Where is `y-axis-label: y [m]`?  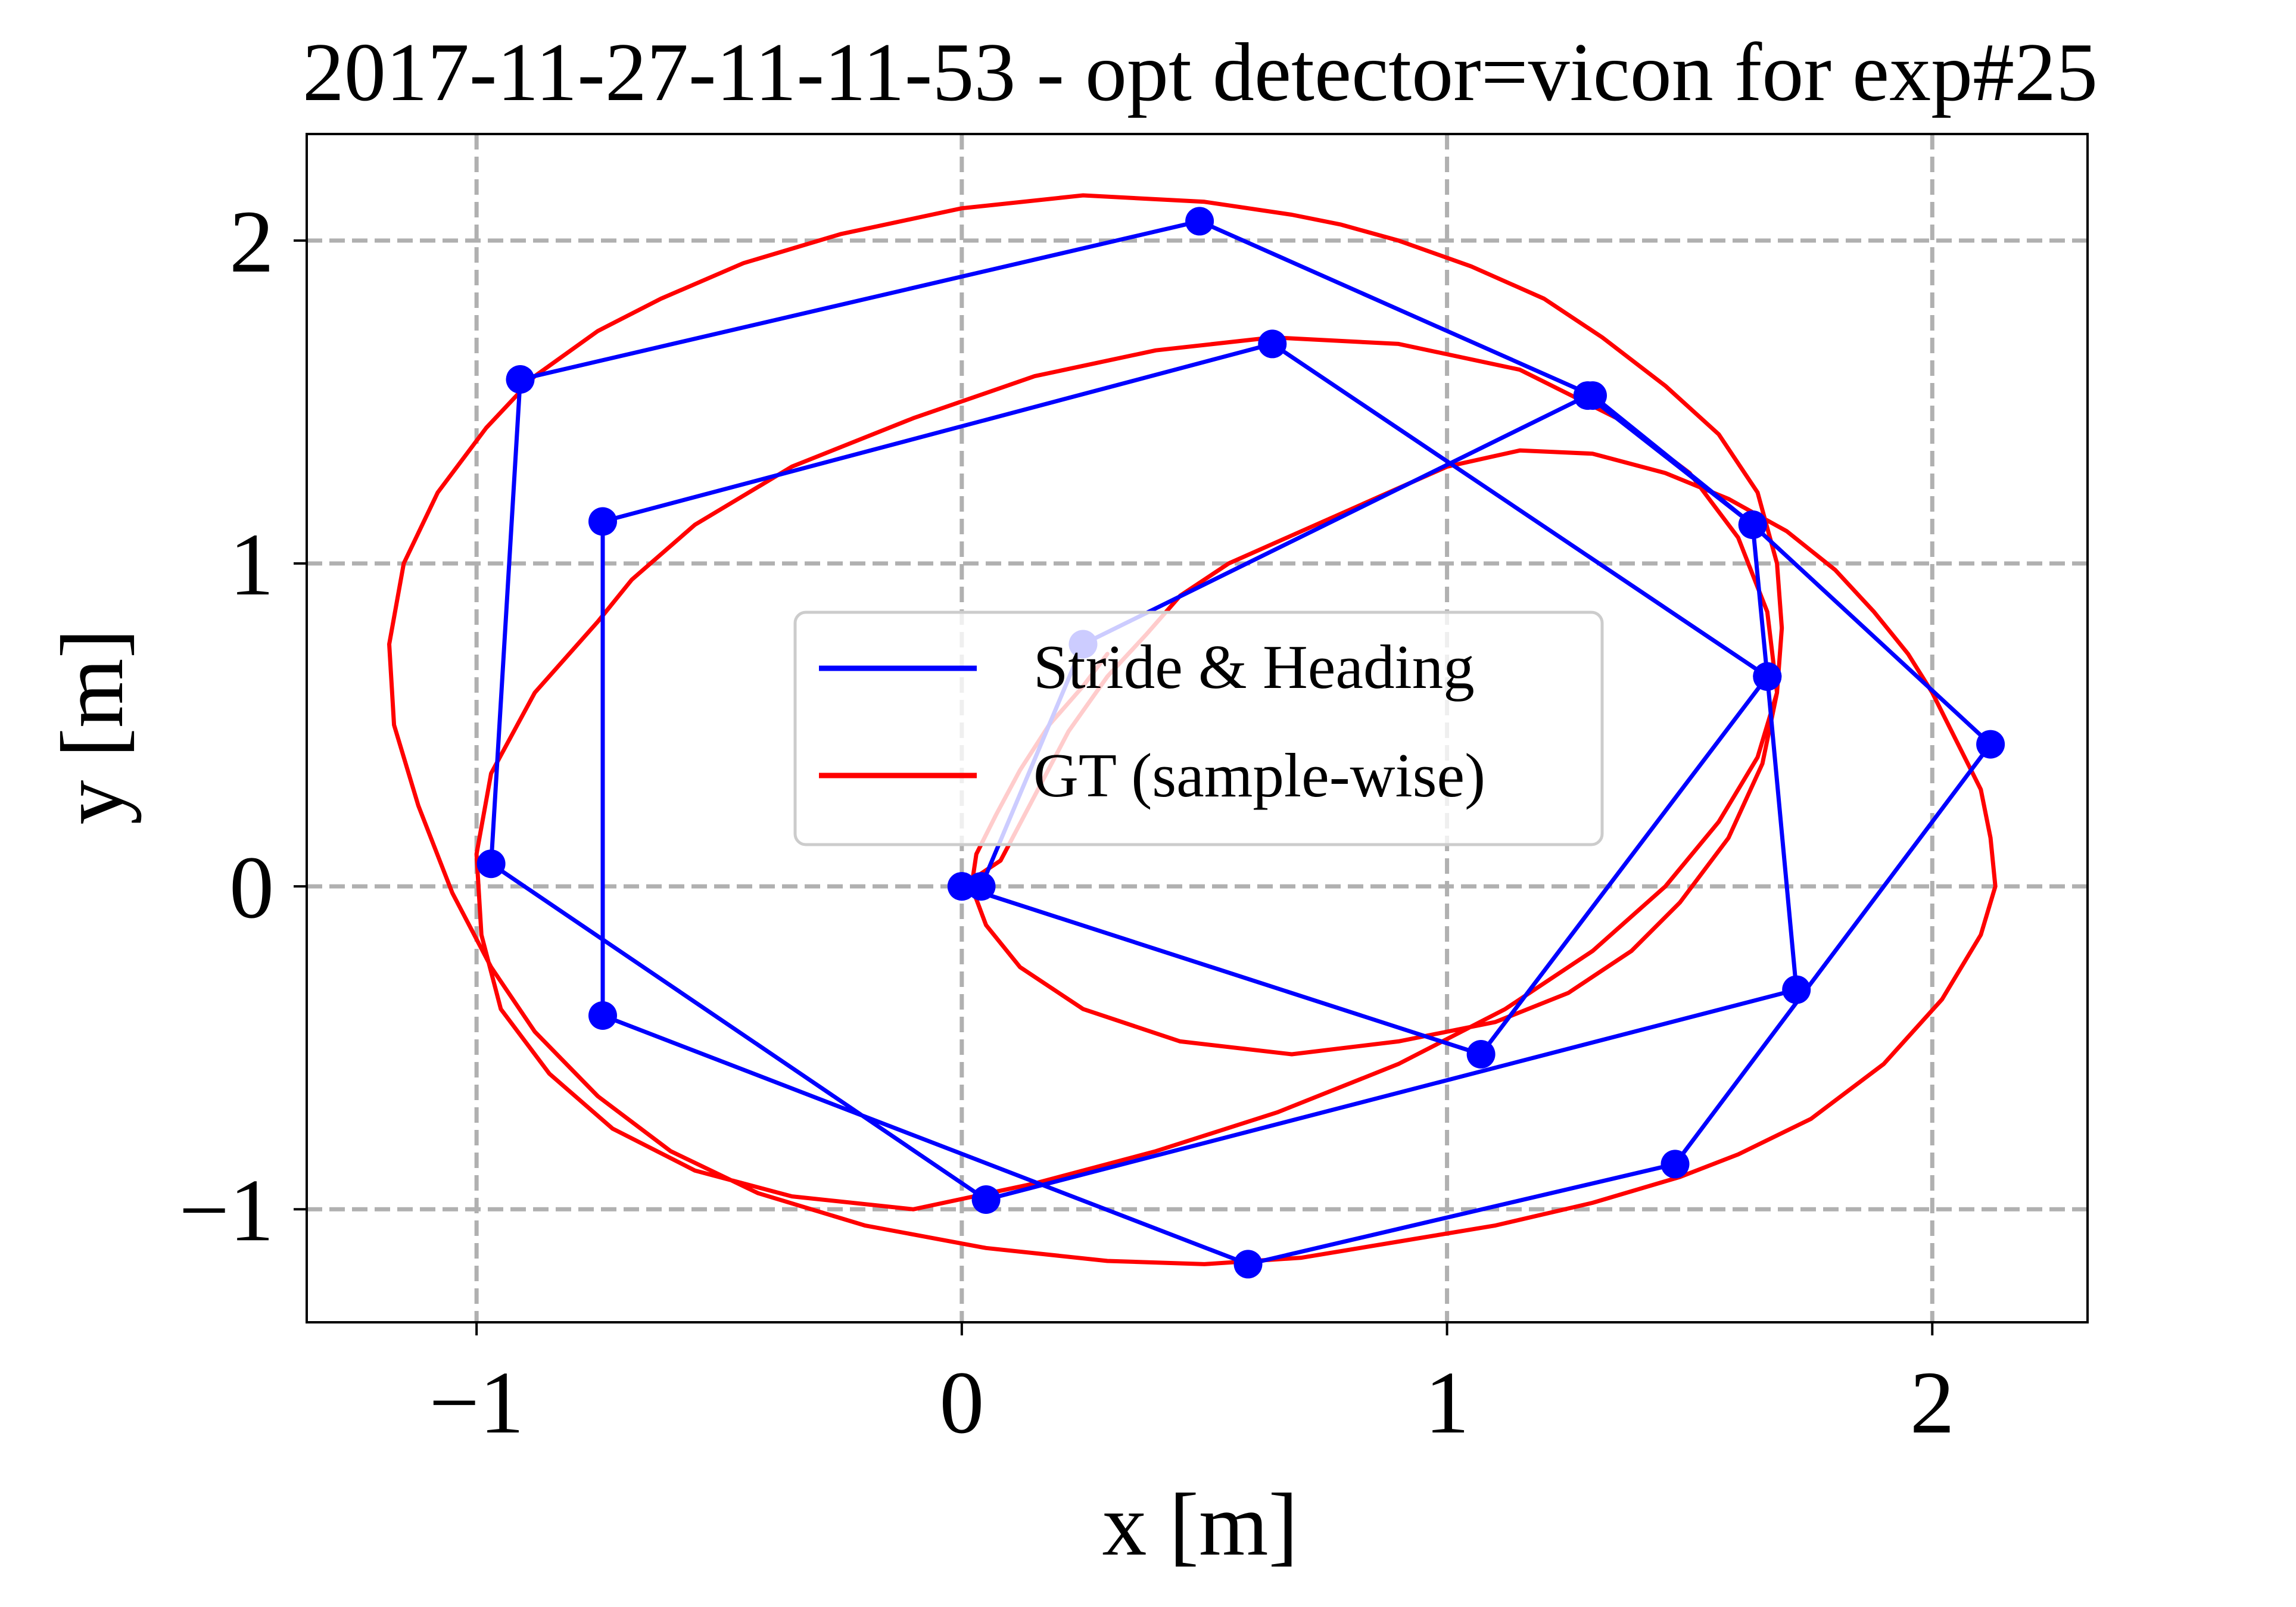
y-axis-label: y [m] is located at coordinates (92, 726).